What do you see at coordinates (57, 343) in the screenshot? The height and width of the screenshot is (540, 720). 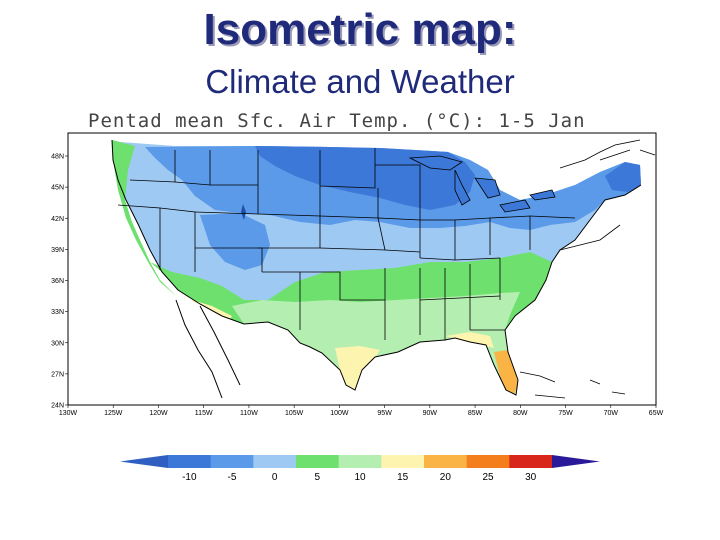 I see `lat-label: 30N` at bounding box center [57, 343].